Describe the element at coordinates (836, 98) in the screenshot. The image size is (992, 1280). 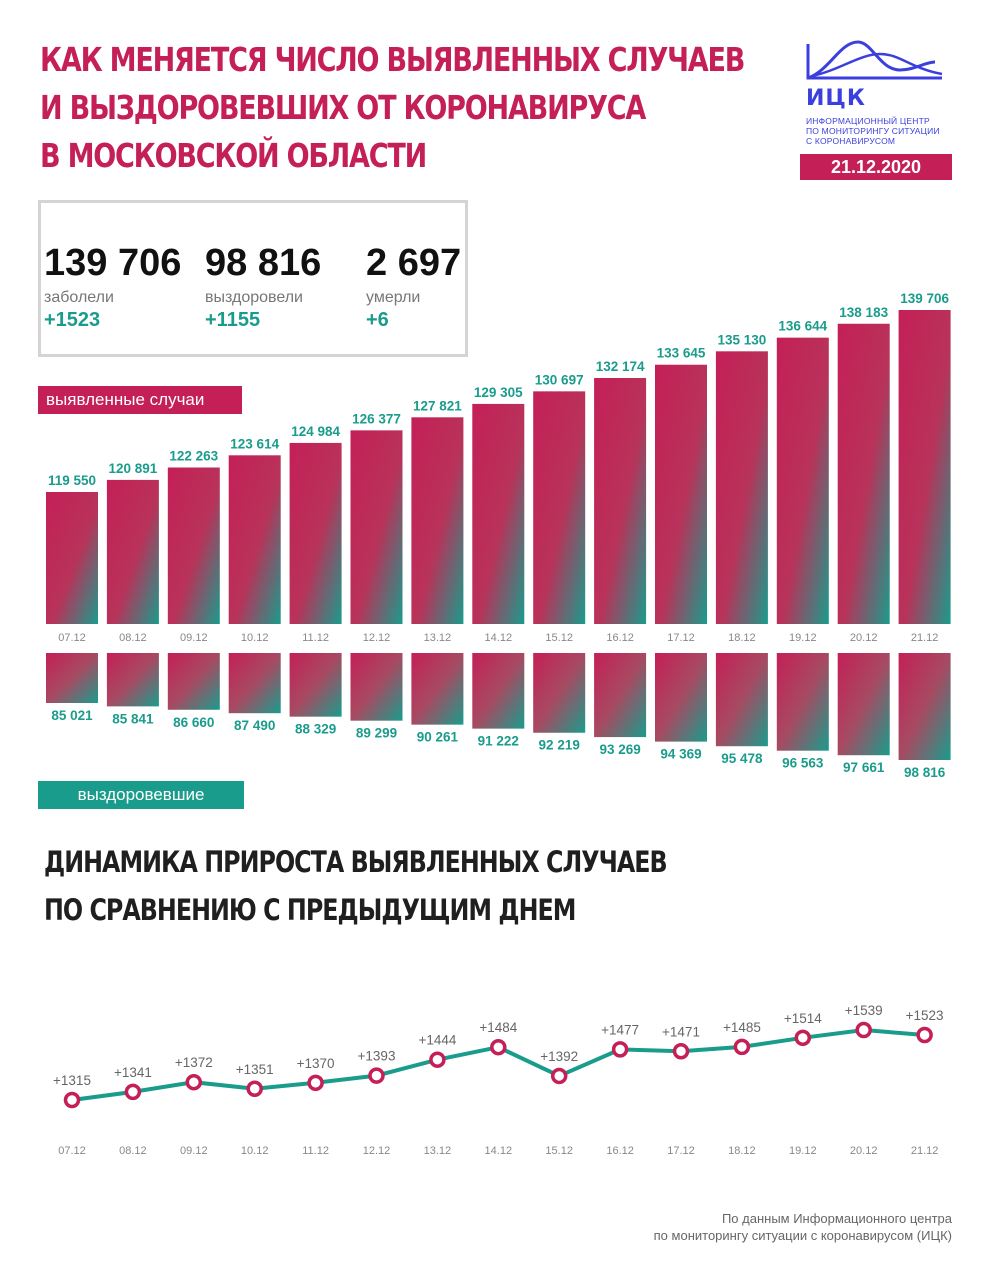
I see `logo-abbr: ИЦК` at that location.